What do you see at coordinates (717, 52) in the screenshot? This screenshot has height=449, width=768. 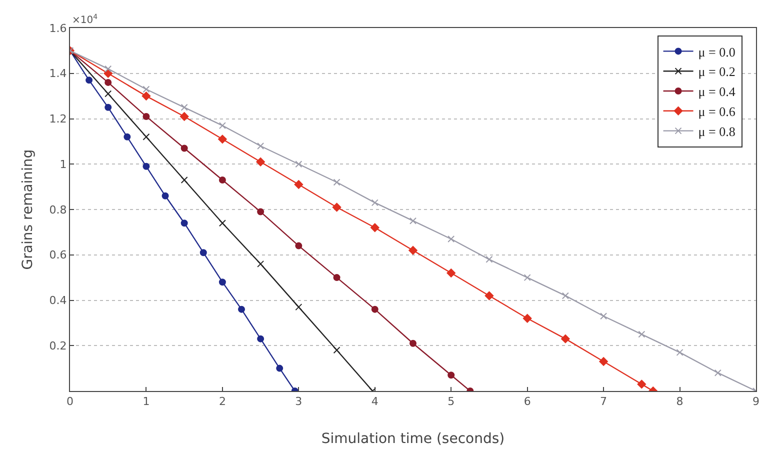 I see `legend-label: μ = 0.0` at bounding box center [717, 52].